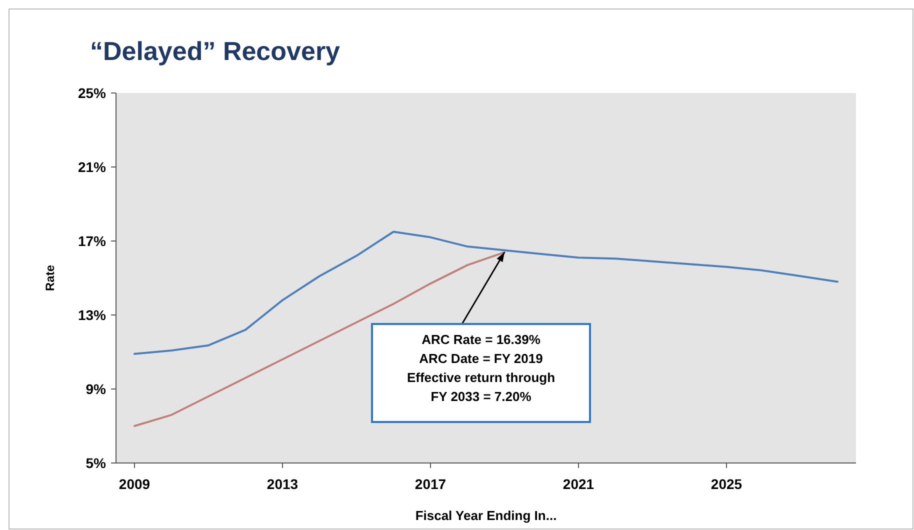 The height and width of the screenshot is (530, 914). I want to click on y-tick-label: 21%, so click(92, 167).